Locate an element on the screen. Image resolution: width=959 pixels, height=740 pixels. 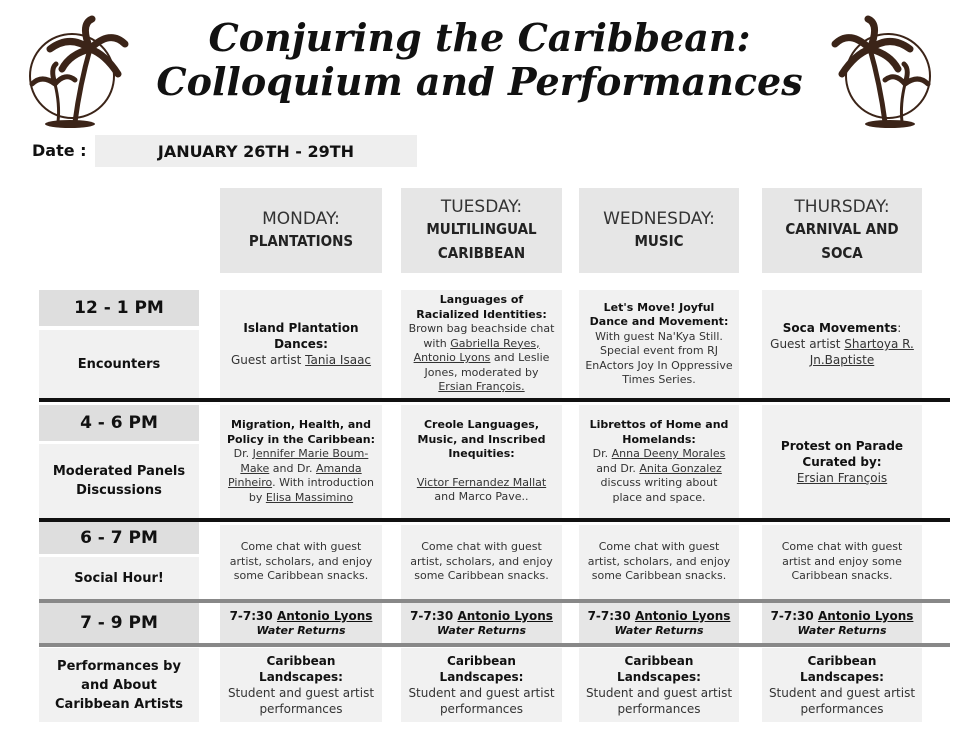
text: and Marco Pave.. is located at coordinates (481, 497).